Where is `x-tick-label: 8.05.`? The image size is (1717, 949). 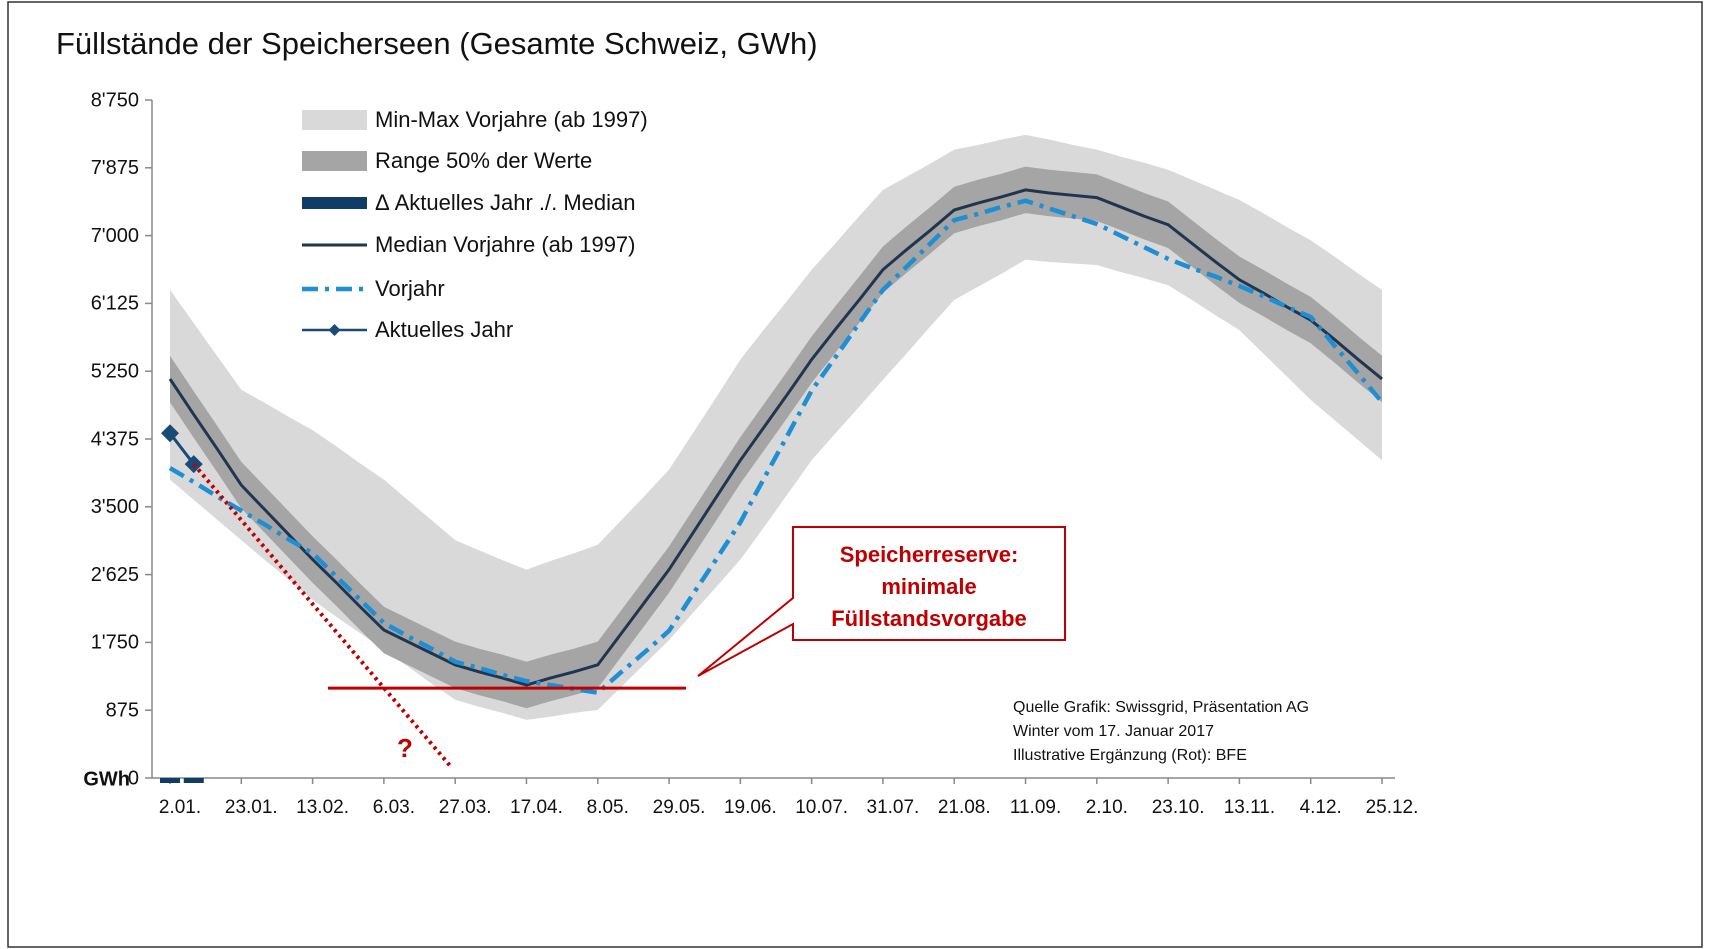
x-tick-label: 8.05. is located at coordinates (608, 807).